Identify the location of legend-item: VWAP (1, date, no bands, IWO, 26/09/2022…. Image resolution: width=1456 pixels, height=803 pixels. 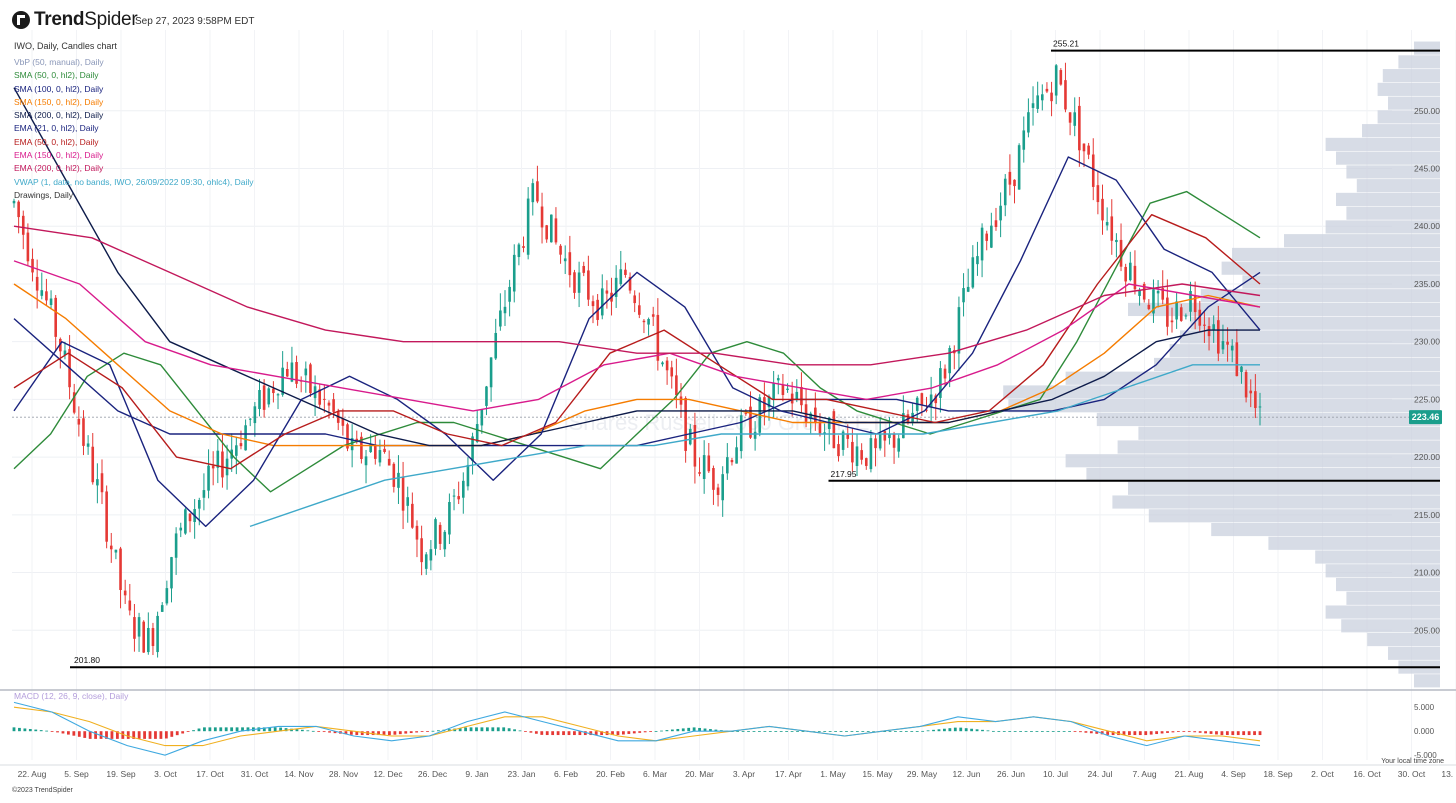
(134, 181).